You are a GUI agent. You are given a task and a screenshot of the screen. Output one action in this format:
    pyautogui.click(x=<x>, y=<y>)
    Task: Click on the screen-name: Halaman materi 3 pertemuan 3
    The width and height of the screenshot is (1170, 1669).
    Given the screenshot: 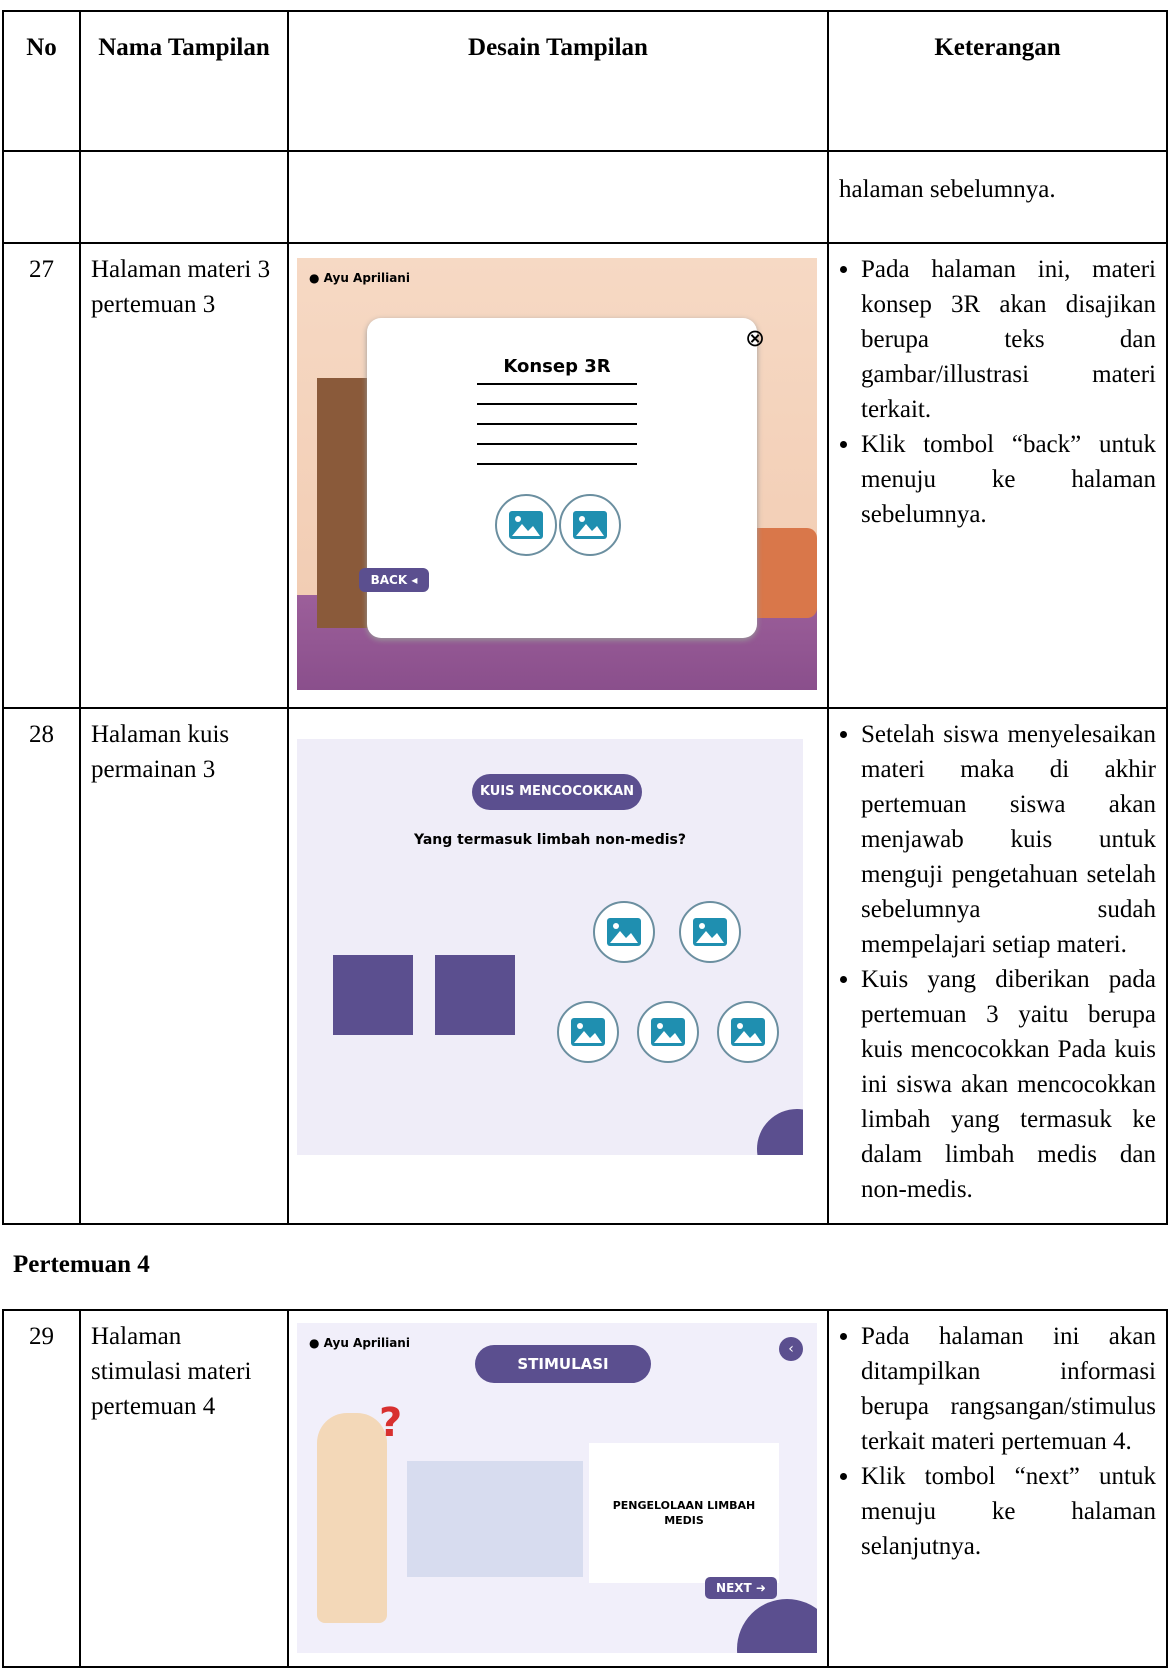 What is the action you would take?
    pyautogui.click(x=184, y=475)
    